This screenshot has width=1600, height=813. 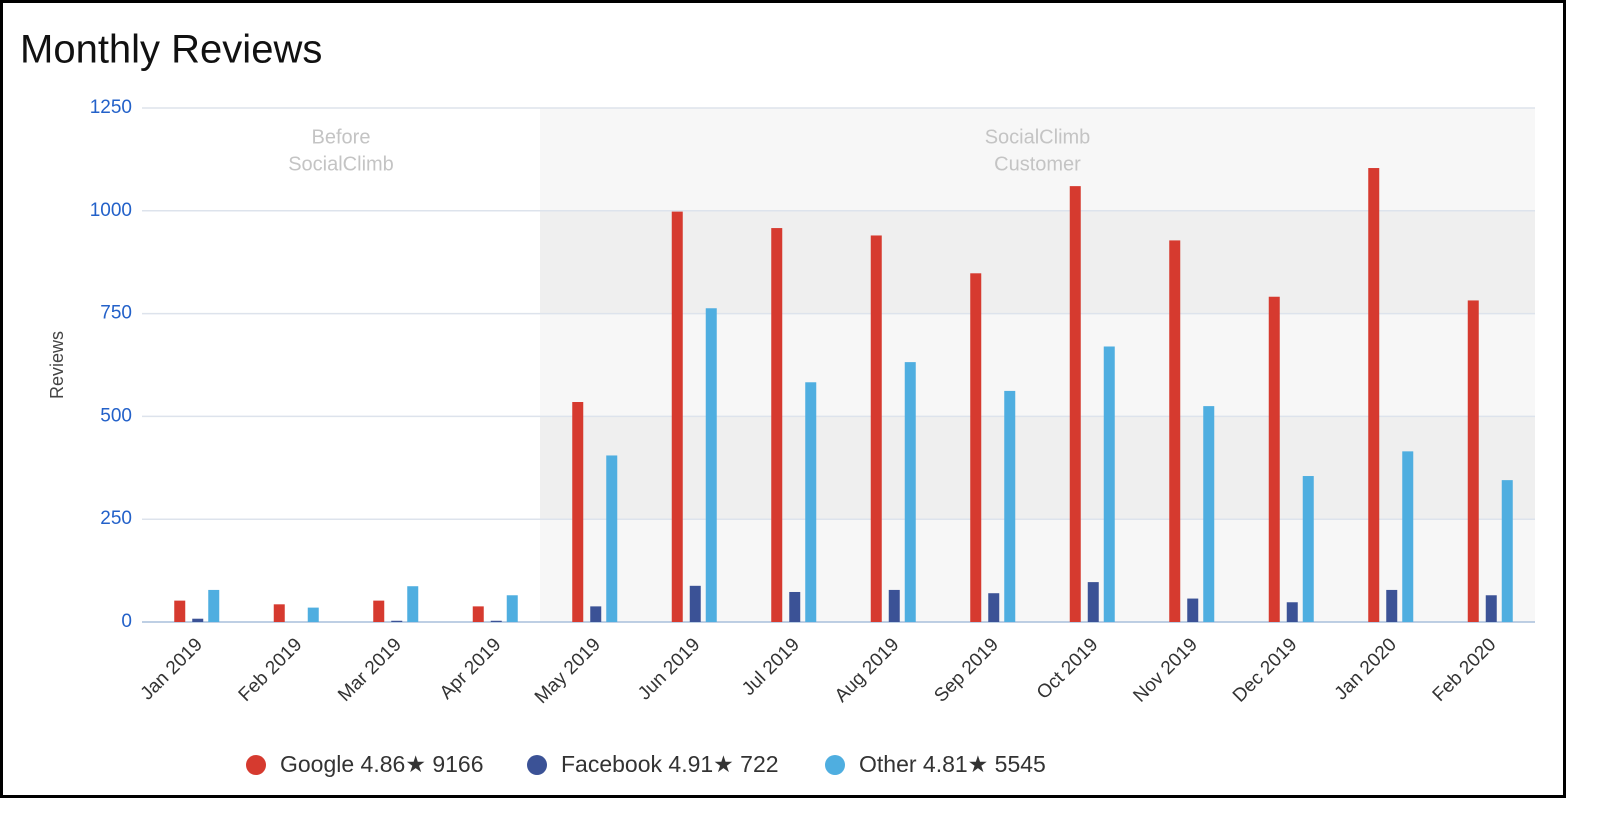 What do you see at coordinates (57, 365) in the screenshot?
I see `y-axis-label: Reviews` at bounding box center [57, 365].